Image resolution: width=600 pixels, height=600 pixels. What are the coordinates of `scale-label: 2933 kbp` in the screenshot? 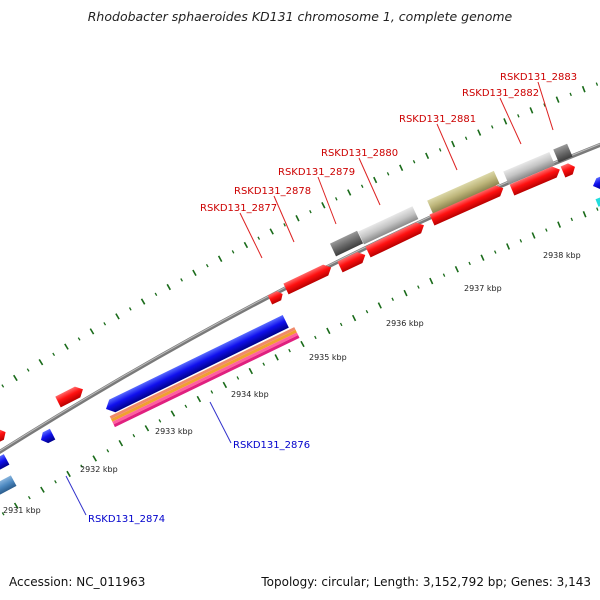 It's located at (174, 431).